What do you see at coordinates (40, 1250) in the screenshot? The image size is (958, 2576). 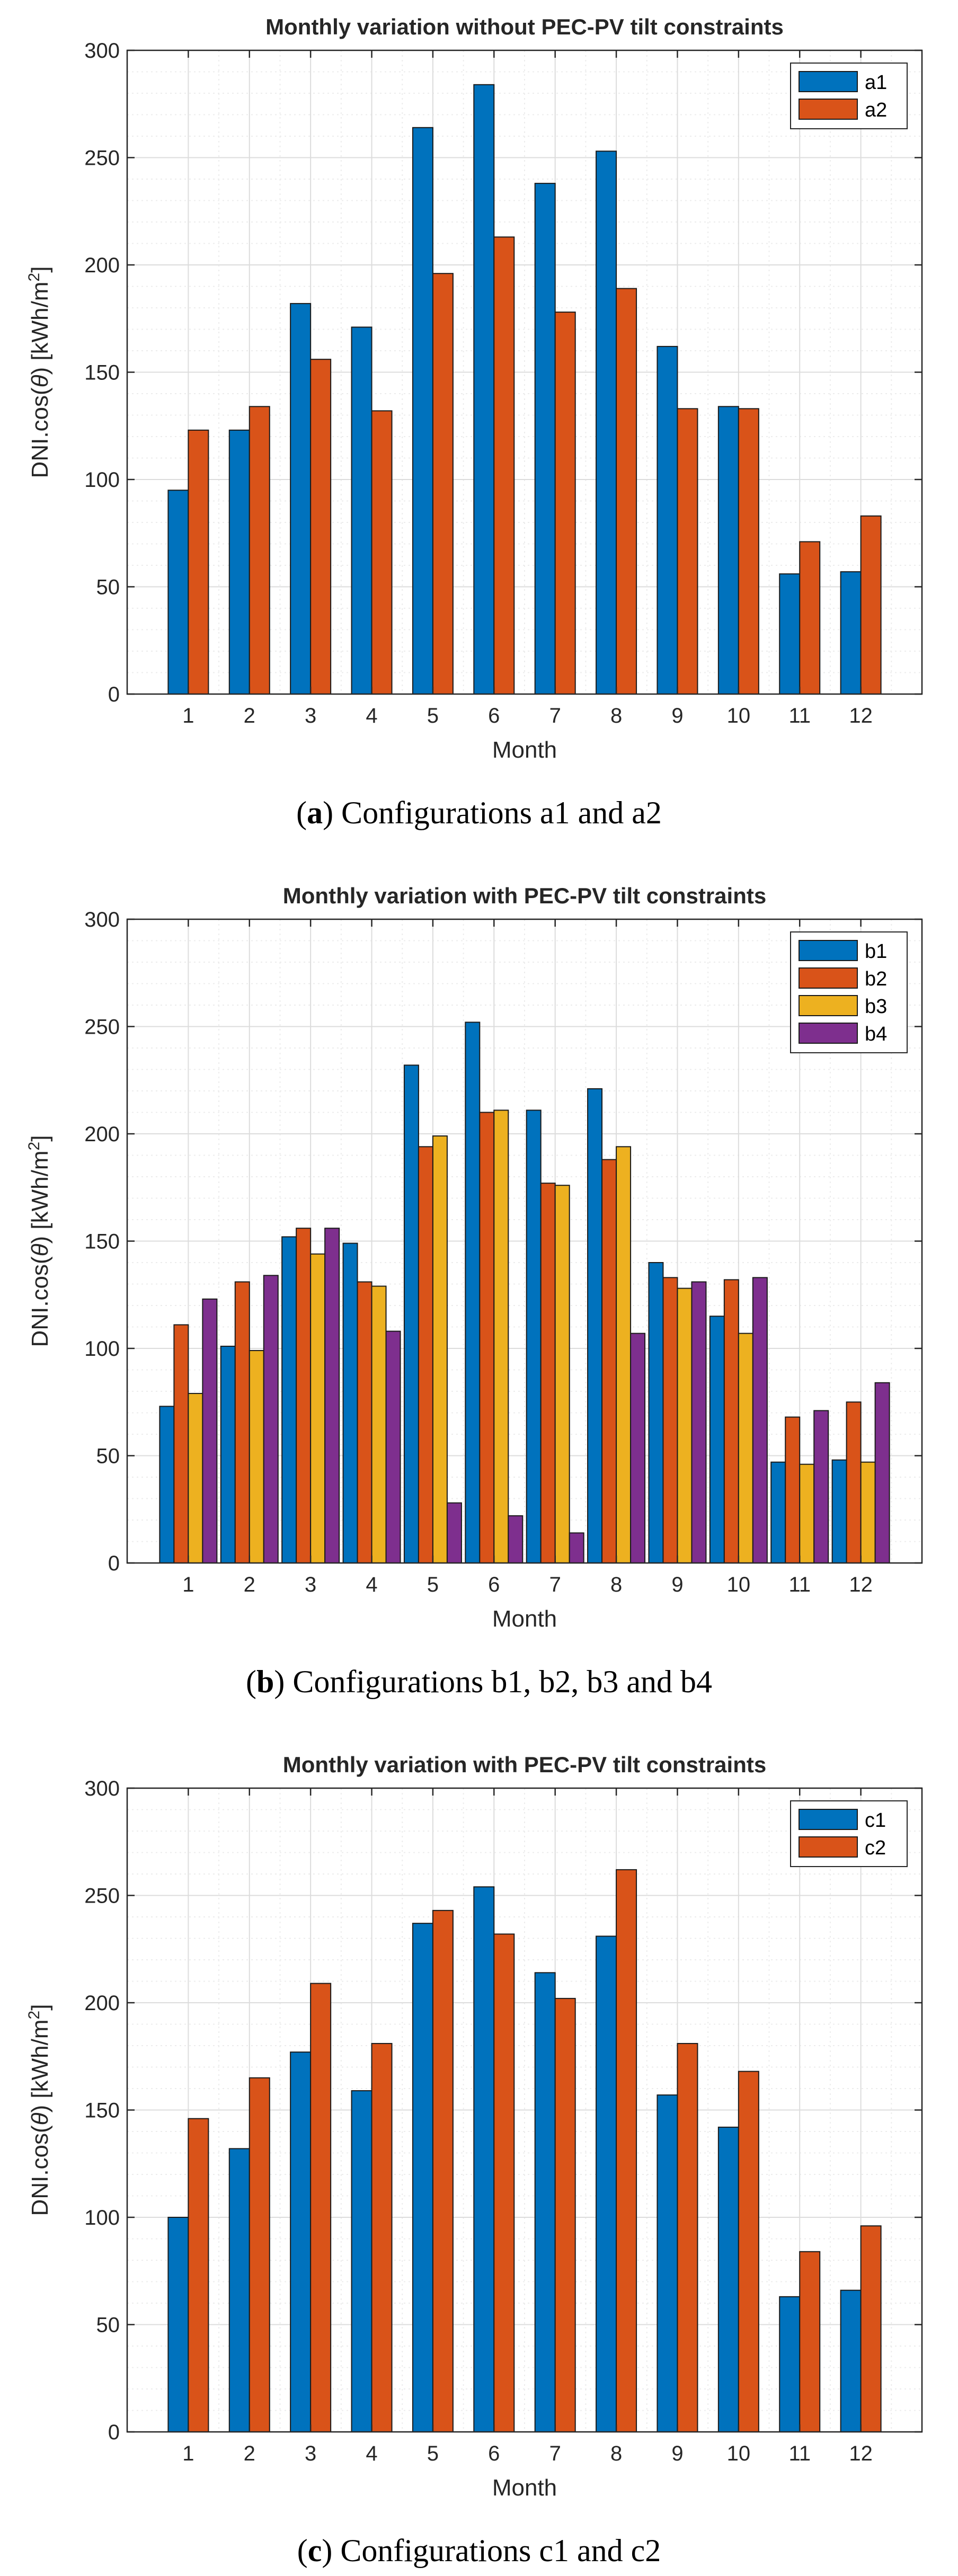 I see `y-label-theta: θ` at bounding box center [40, 1250].